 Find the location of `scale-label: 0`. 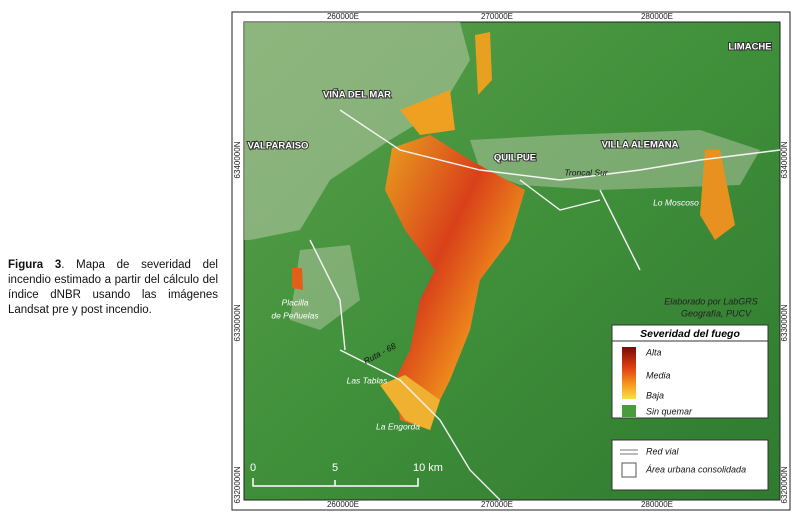

scale-label: 0 is located at coordinates (253, 468).